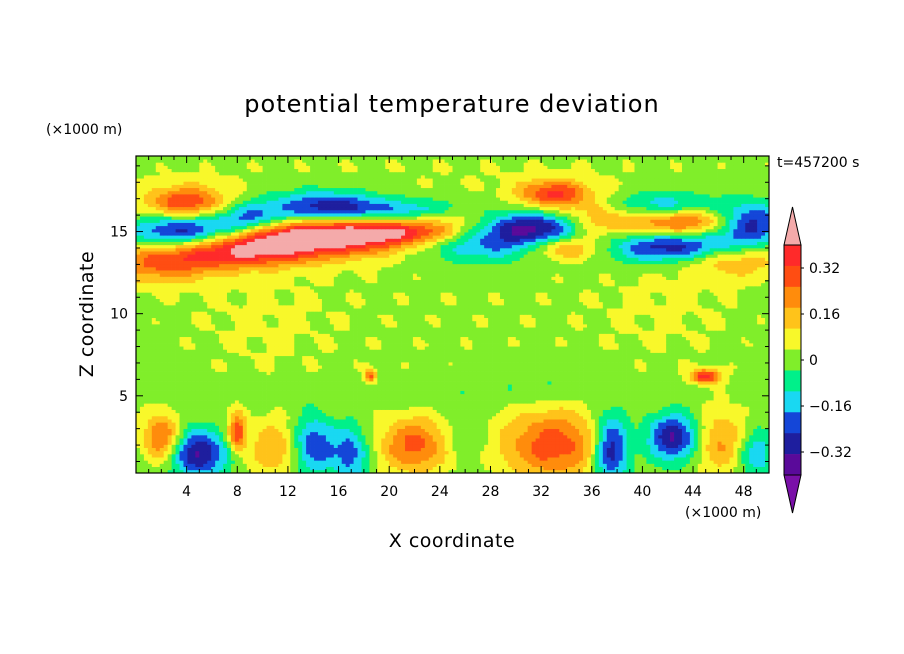 The height and width of the screenshot is (654, 904). Describe the element at coordinates (813, 361) in the screenshot. I see `colorbar-label: 0` at that location.